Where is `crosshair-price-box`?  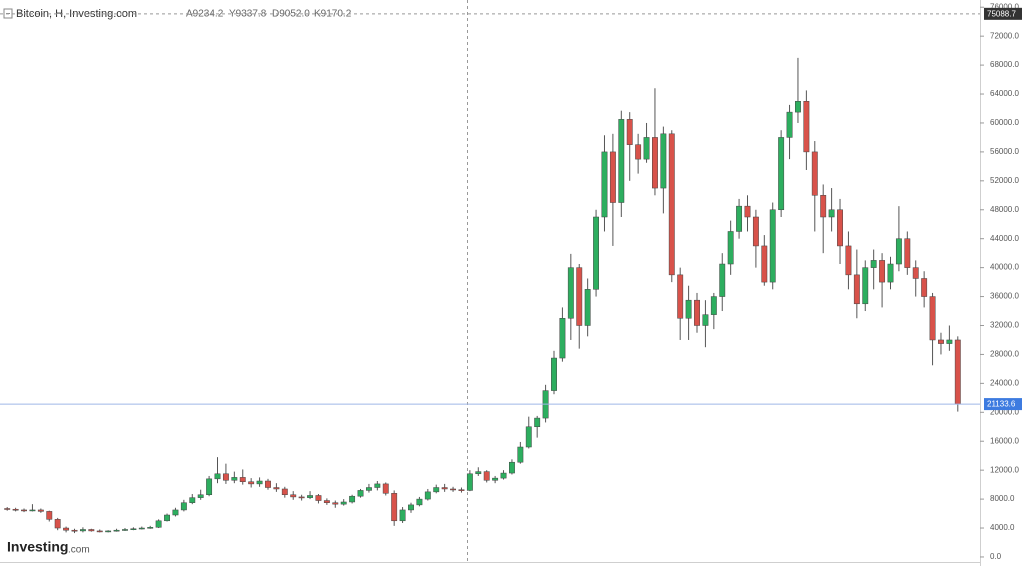 crosshair-price-box is located at coordinates (1003, 13).